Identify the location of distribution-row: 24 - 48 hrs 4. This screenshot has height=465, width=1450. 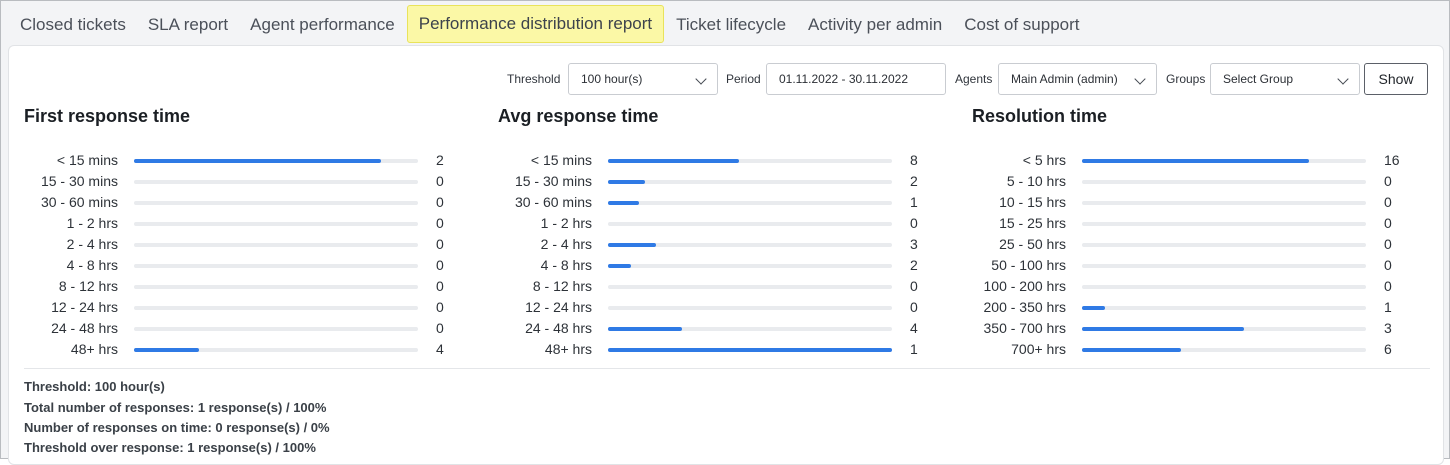
(718, 328).